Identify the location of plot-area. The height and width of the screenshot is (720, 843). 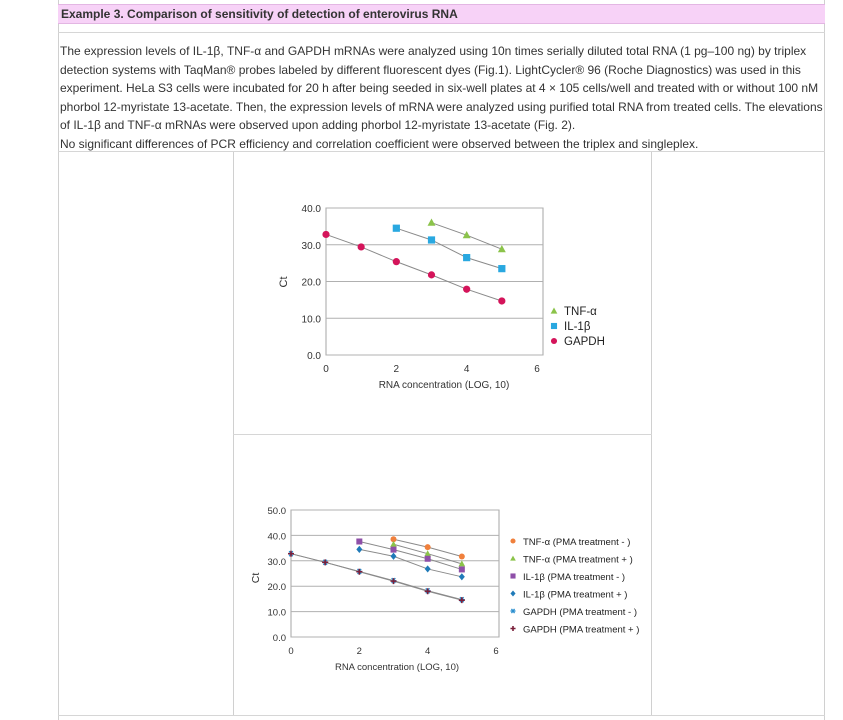
(395, 573).